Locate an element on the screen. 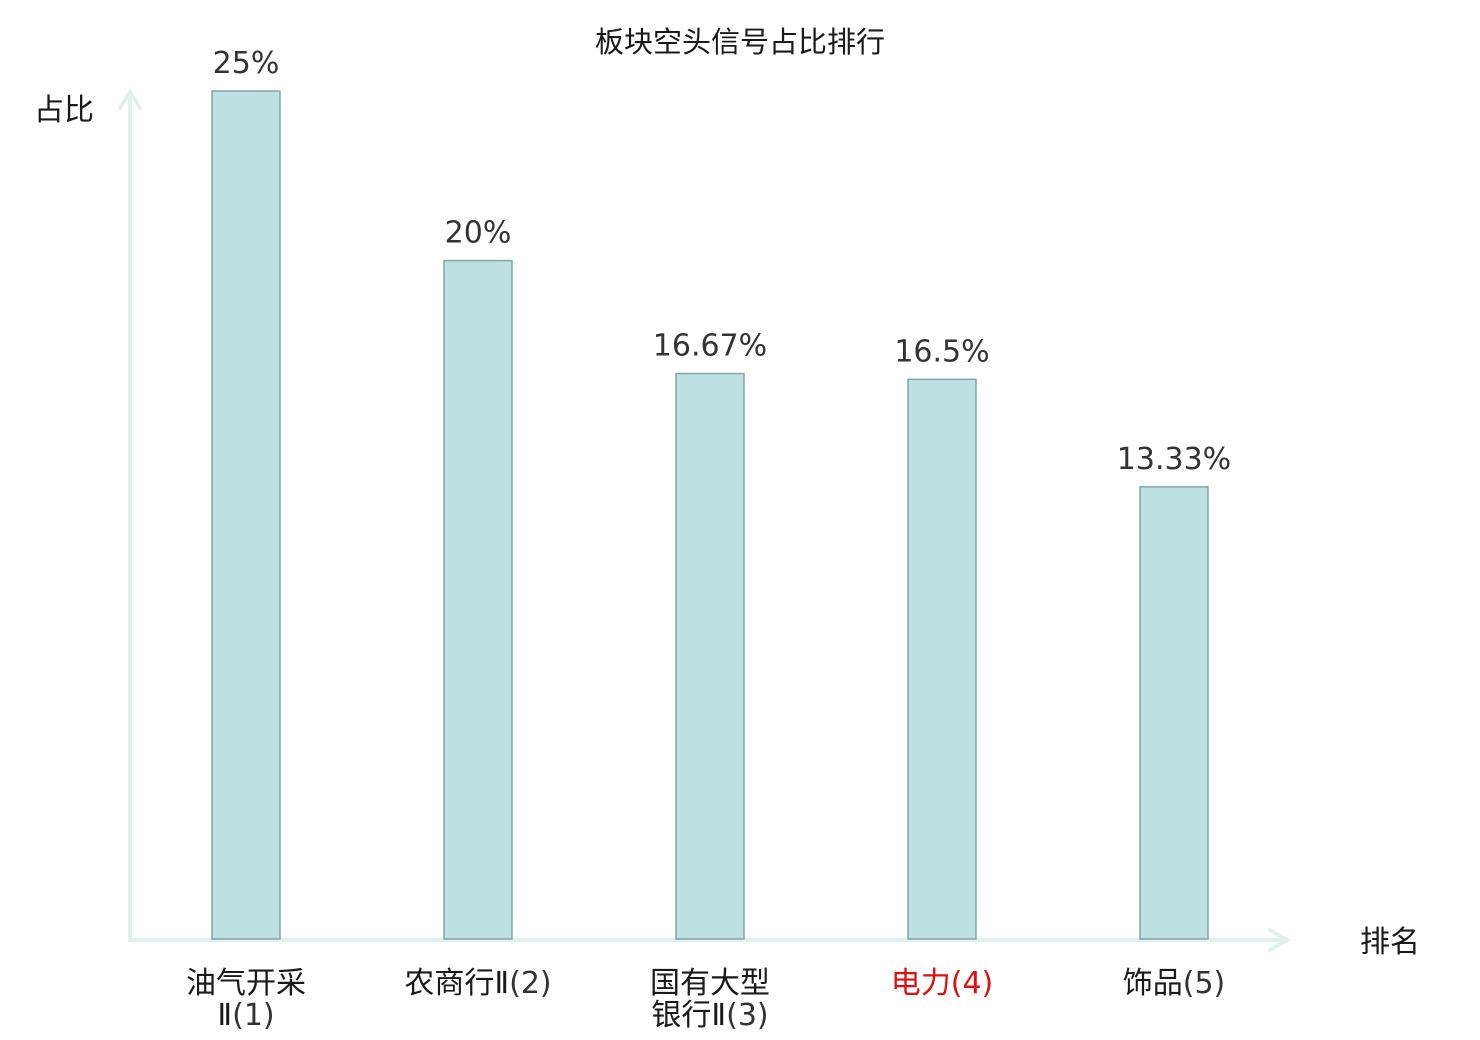 The image size is (1480, 1040). category-labels-group: 油气开采 Ⅱ(1) 农商行Ⅱ(2) 国有大型银行Ⅱ(3) 电力(4) 饰品(5) is located at coordinates (705, 999).